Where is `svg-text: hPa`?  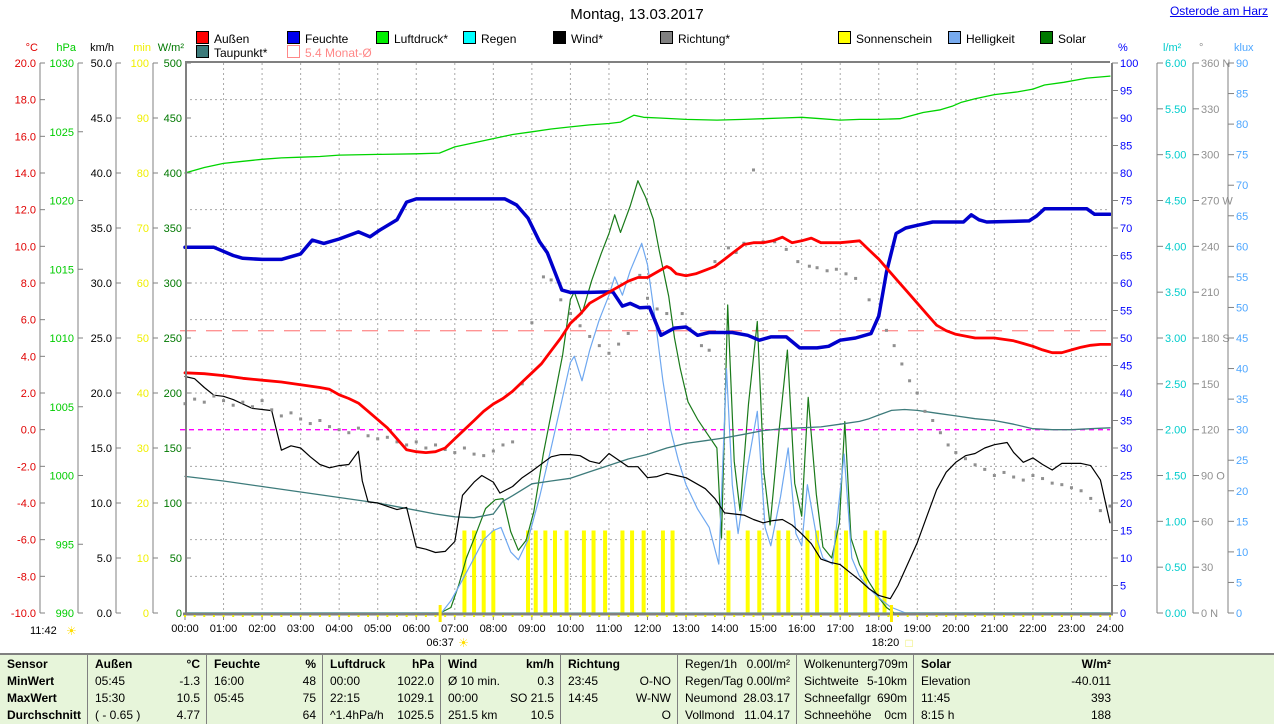 svg-text: hPa is located at coordinates (66, 48).